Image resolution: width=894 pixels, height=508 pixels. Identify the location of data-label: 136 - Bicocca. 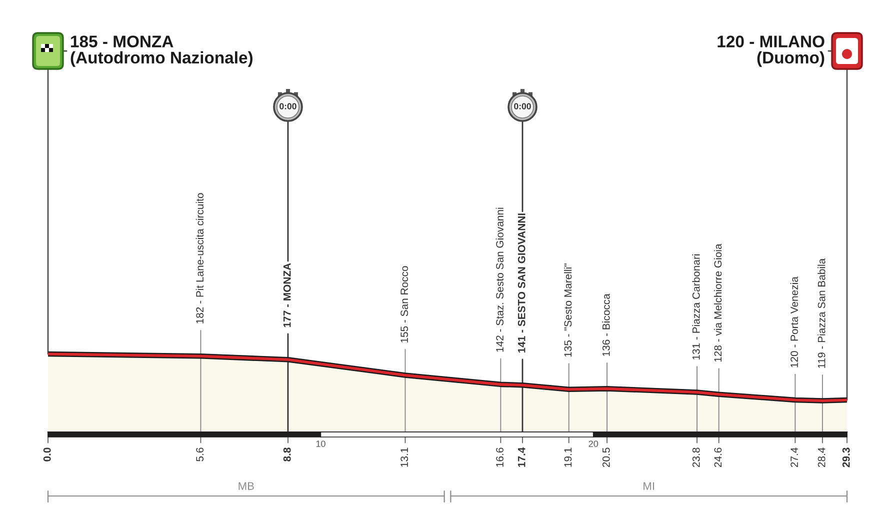
(606, 325).